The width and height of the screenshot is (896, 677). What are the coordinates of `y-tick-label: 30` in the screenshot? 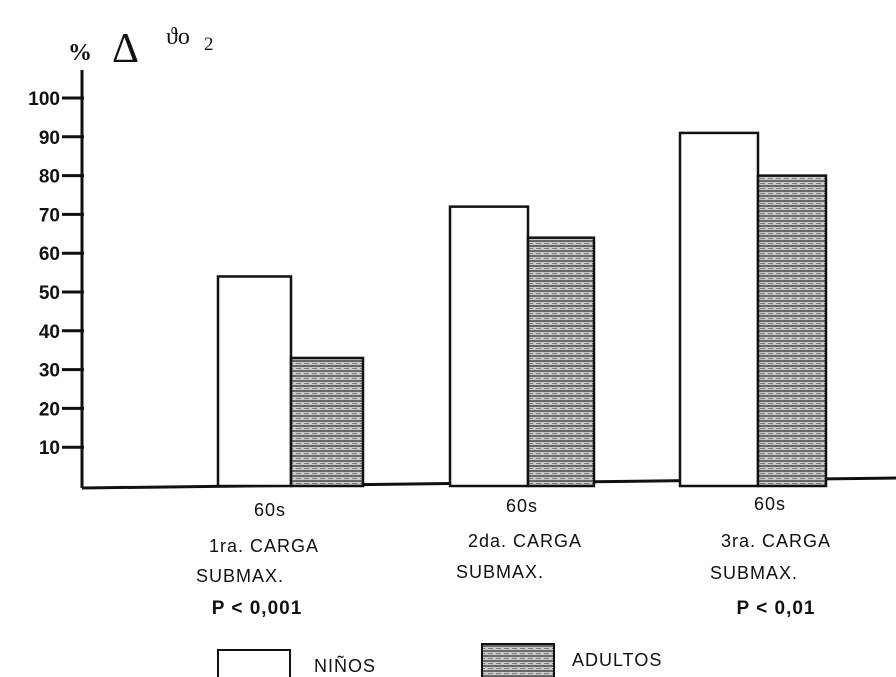 It's located at (49, 371).